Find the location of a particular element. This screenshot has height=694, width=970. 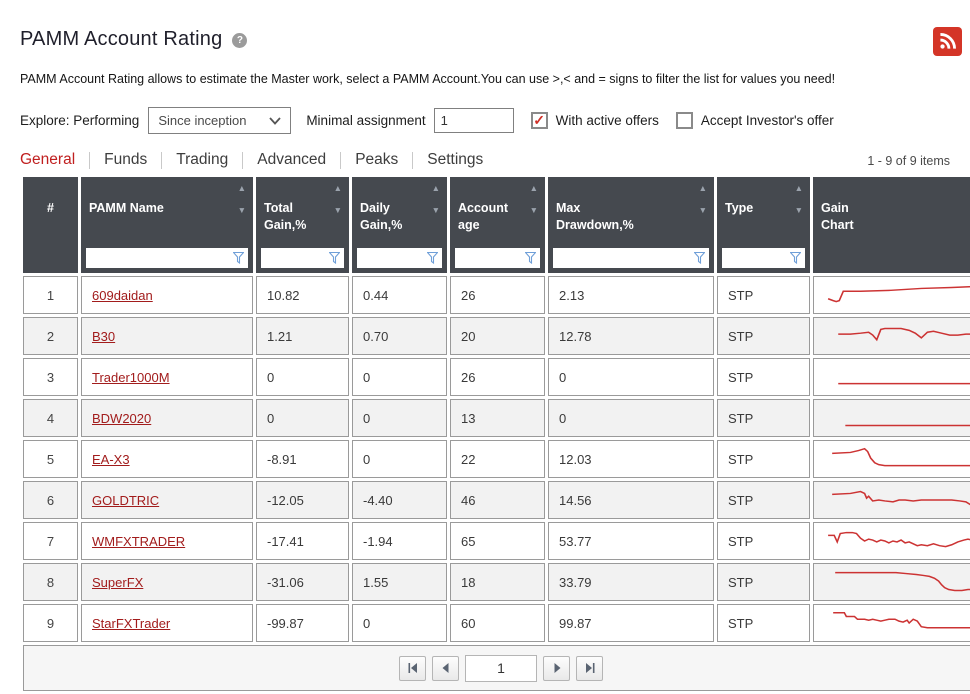

row-number-cell: 2 is located at coordinates (50, 336).